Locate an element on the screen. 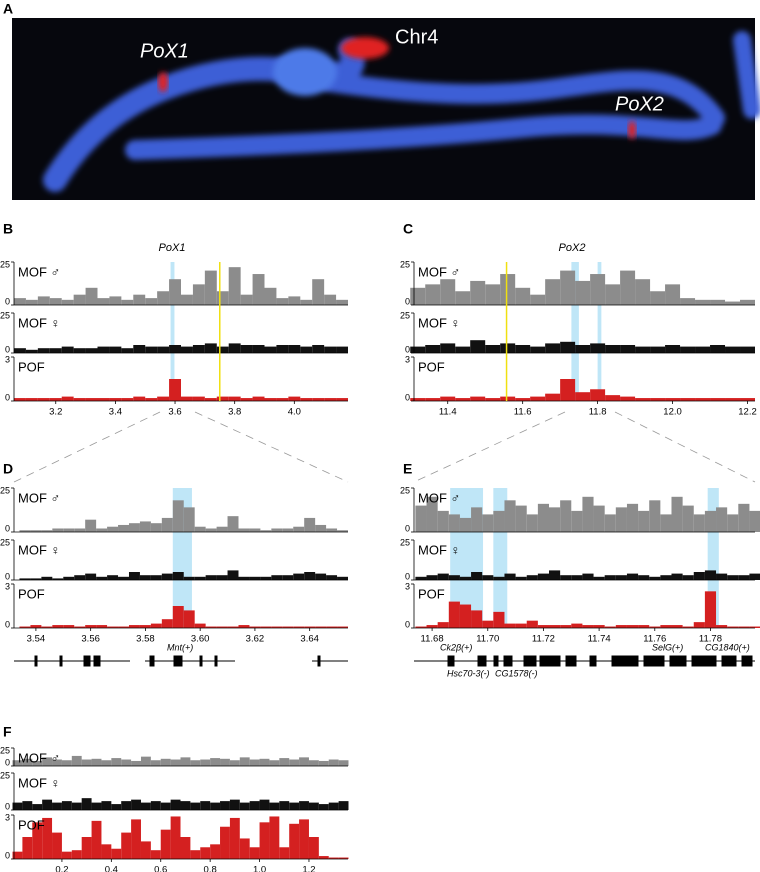 This screenshot has height=872, width=760. track-label: MOF ♀ is located at coordinates (39, 549).